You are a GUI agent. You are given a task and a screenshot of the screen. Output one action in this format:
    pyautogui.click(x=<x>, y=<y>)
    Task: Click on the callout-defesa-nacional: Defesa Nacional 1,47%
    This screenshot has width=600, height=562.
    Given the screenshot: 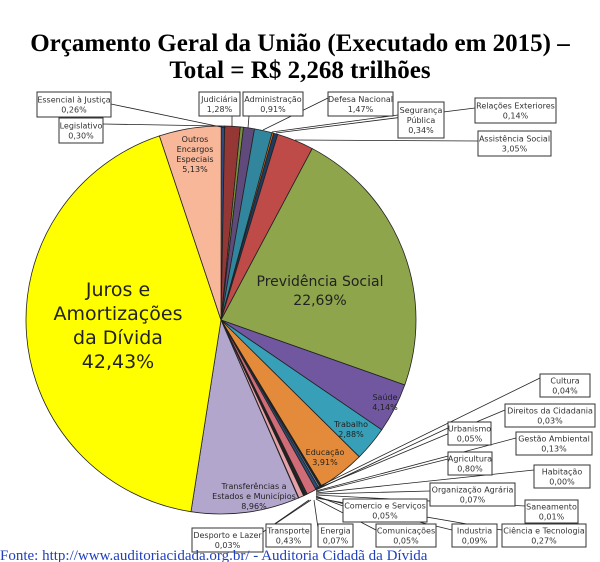 What is the action you would take?
    pyautogui.click(x=360, y=104)
    